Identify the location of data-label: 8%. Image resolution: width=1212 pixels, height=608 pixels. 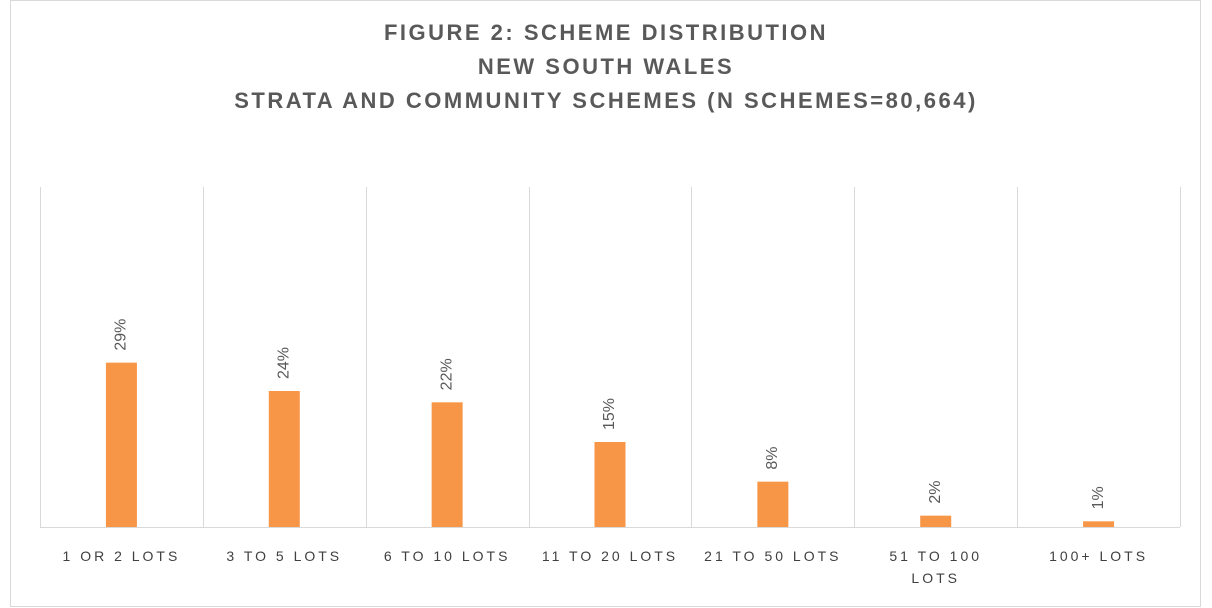
(772, 458).